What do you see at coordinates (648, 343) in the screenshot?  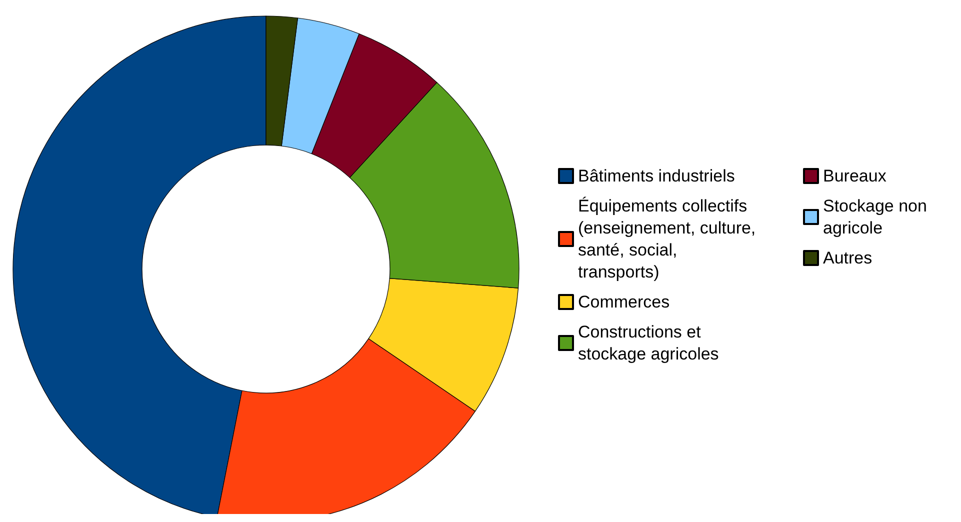 I see `legend-label: Constructions et stockage agricoles` at bounding box center [648, 343].